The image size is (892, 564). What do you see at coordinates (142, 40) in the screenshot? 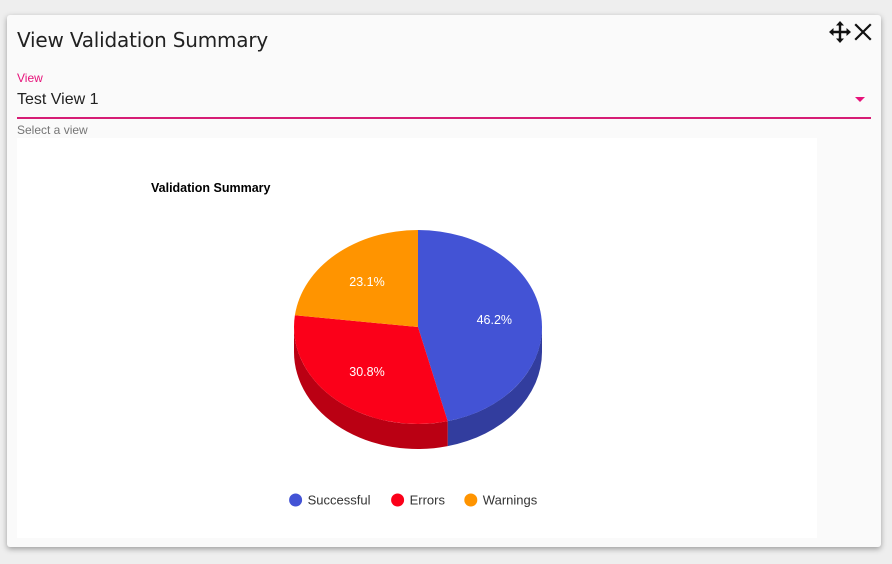
I see `dialog-title: View Validation Summary` at bounding box center [142, 40].